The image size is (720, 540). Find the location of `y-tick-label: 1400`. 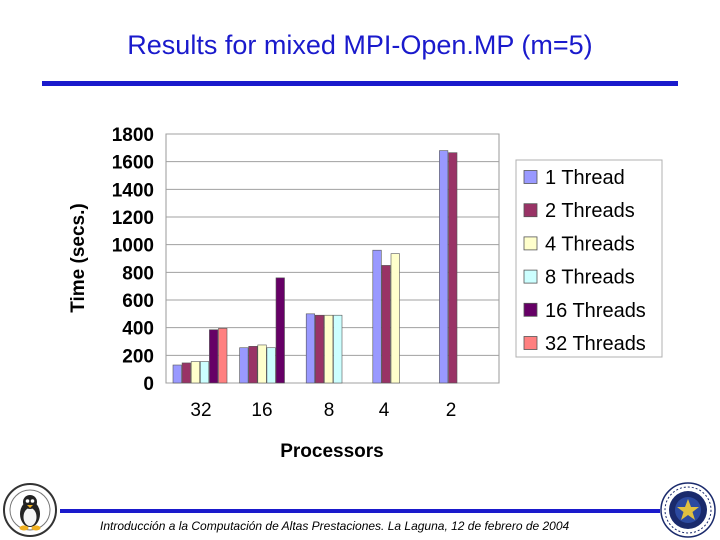

y-tick-label: 1400 is located at coordinates (133, 190).